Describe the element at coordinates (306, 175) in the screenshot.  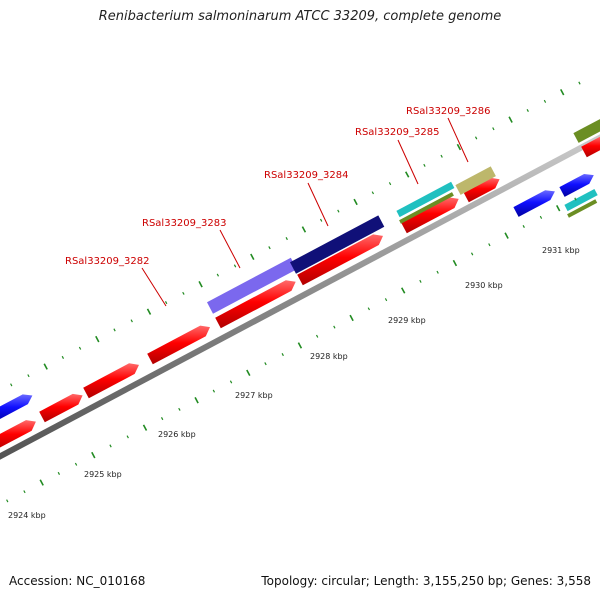
I see `gene-label: RSal33209_3284` at that location.